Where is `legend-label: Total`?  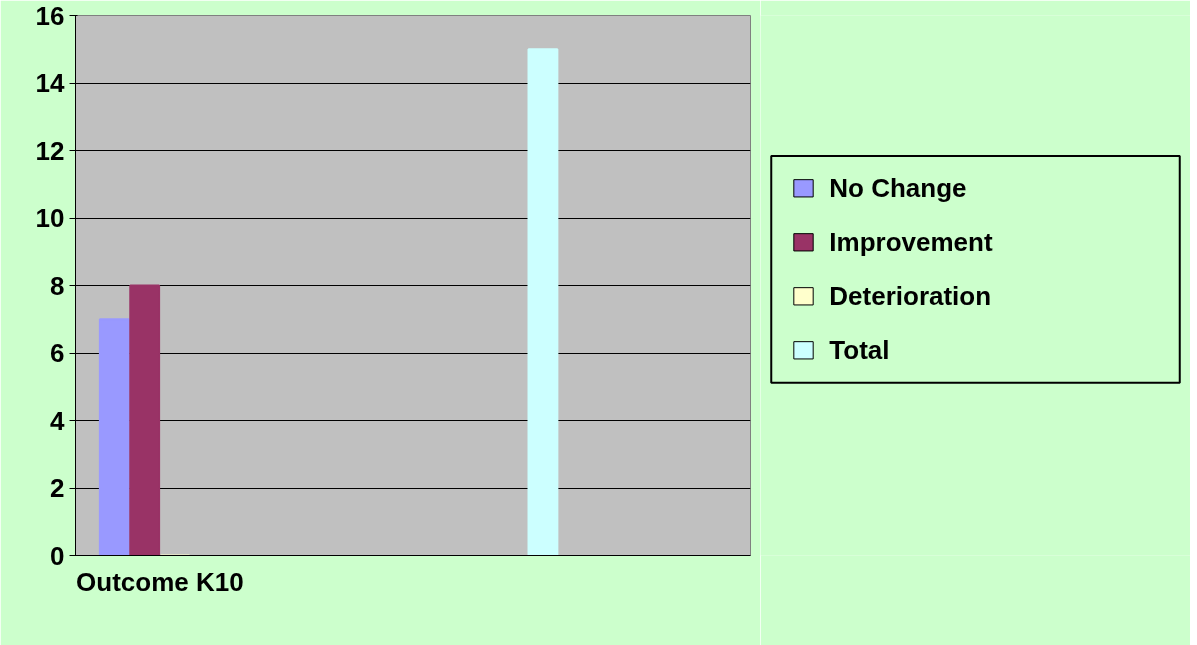
legend-label: Total is located at coordinates (859, 350).